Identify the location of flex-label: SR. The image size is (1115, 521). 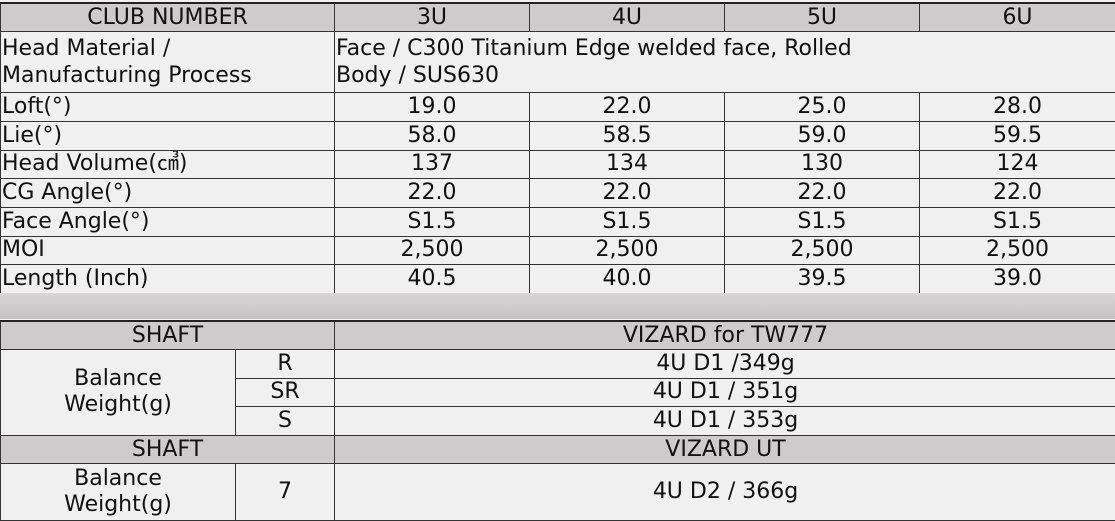
(285, 392).